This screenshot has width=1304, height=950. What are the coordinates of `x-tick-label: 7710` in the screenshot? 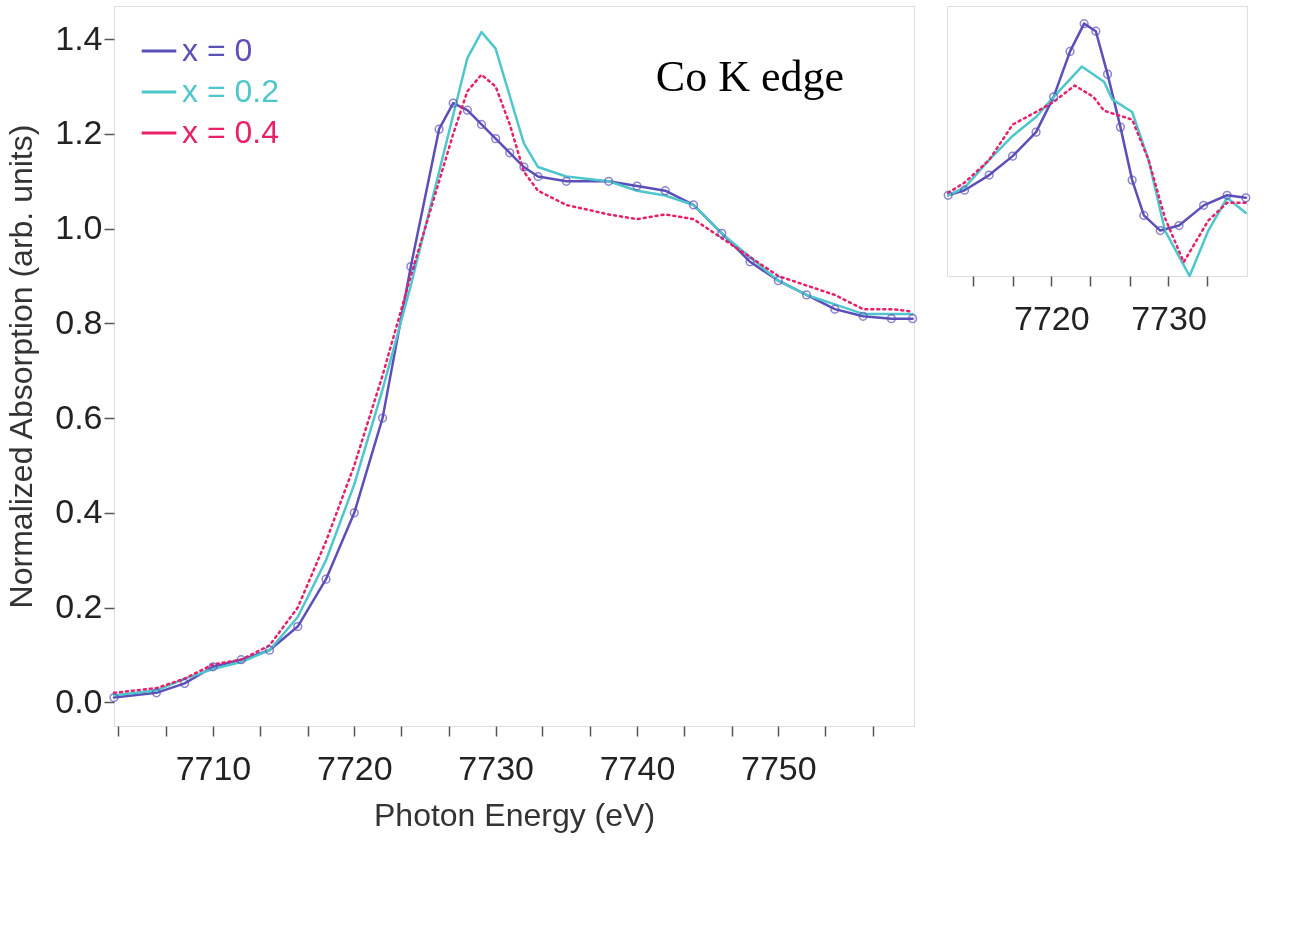 It's located at (213, 767).